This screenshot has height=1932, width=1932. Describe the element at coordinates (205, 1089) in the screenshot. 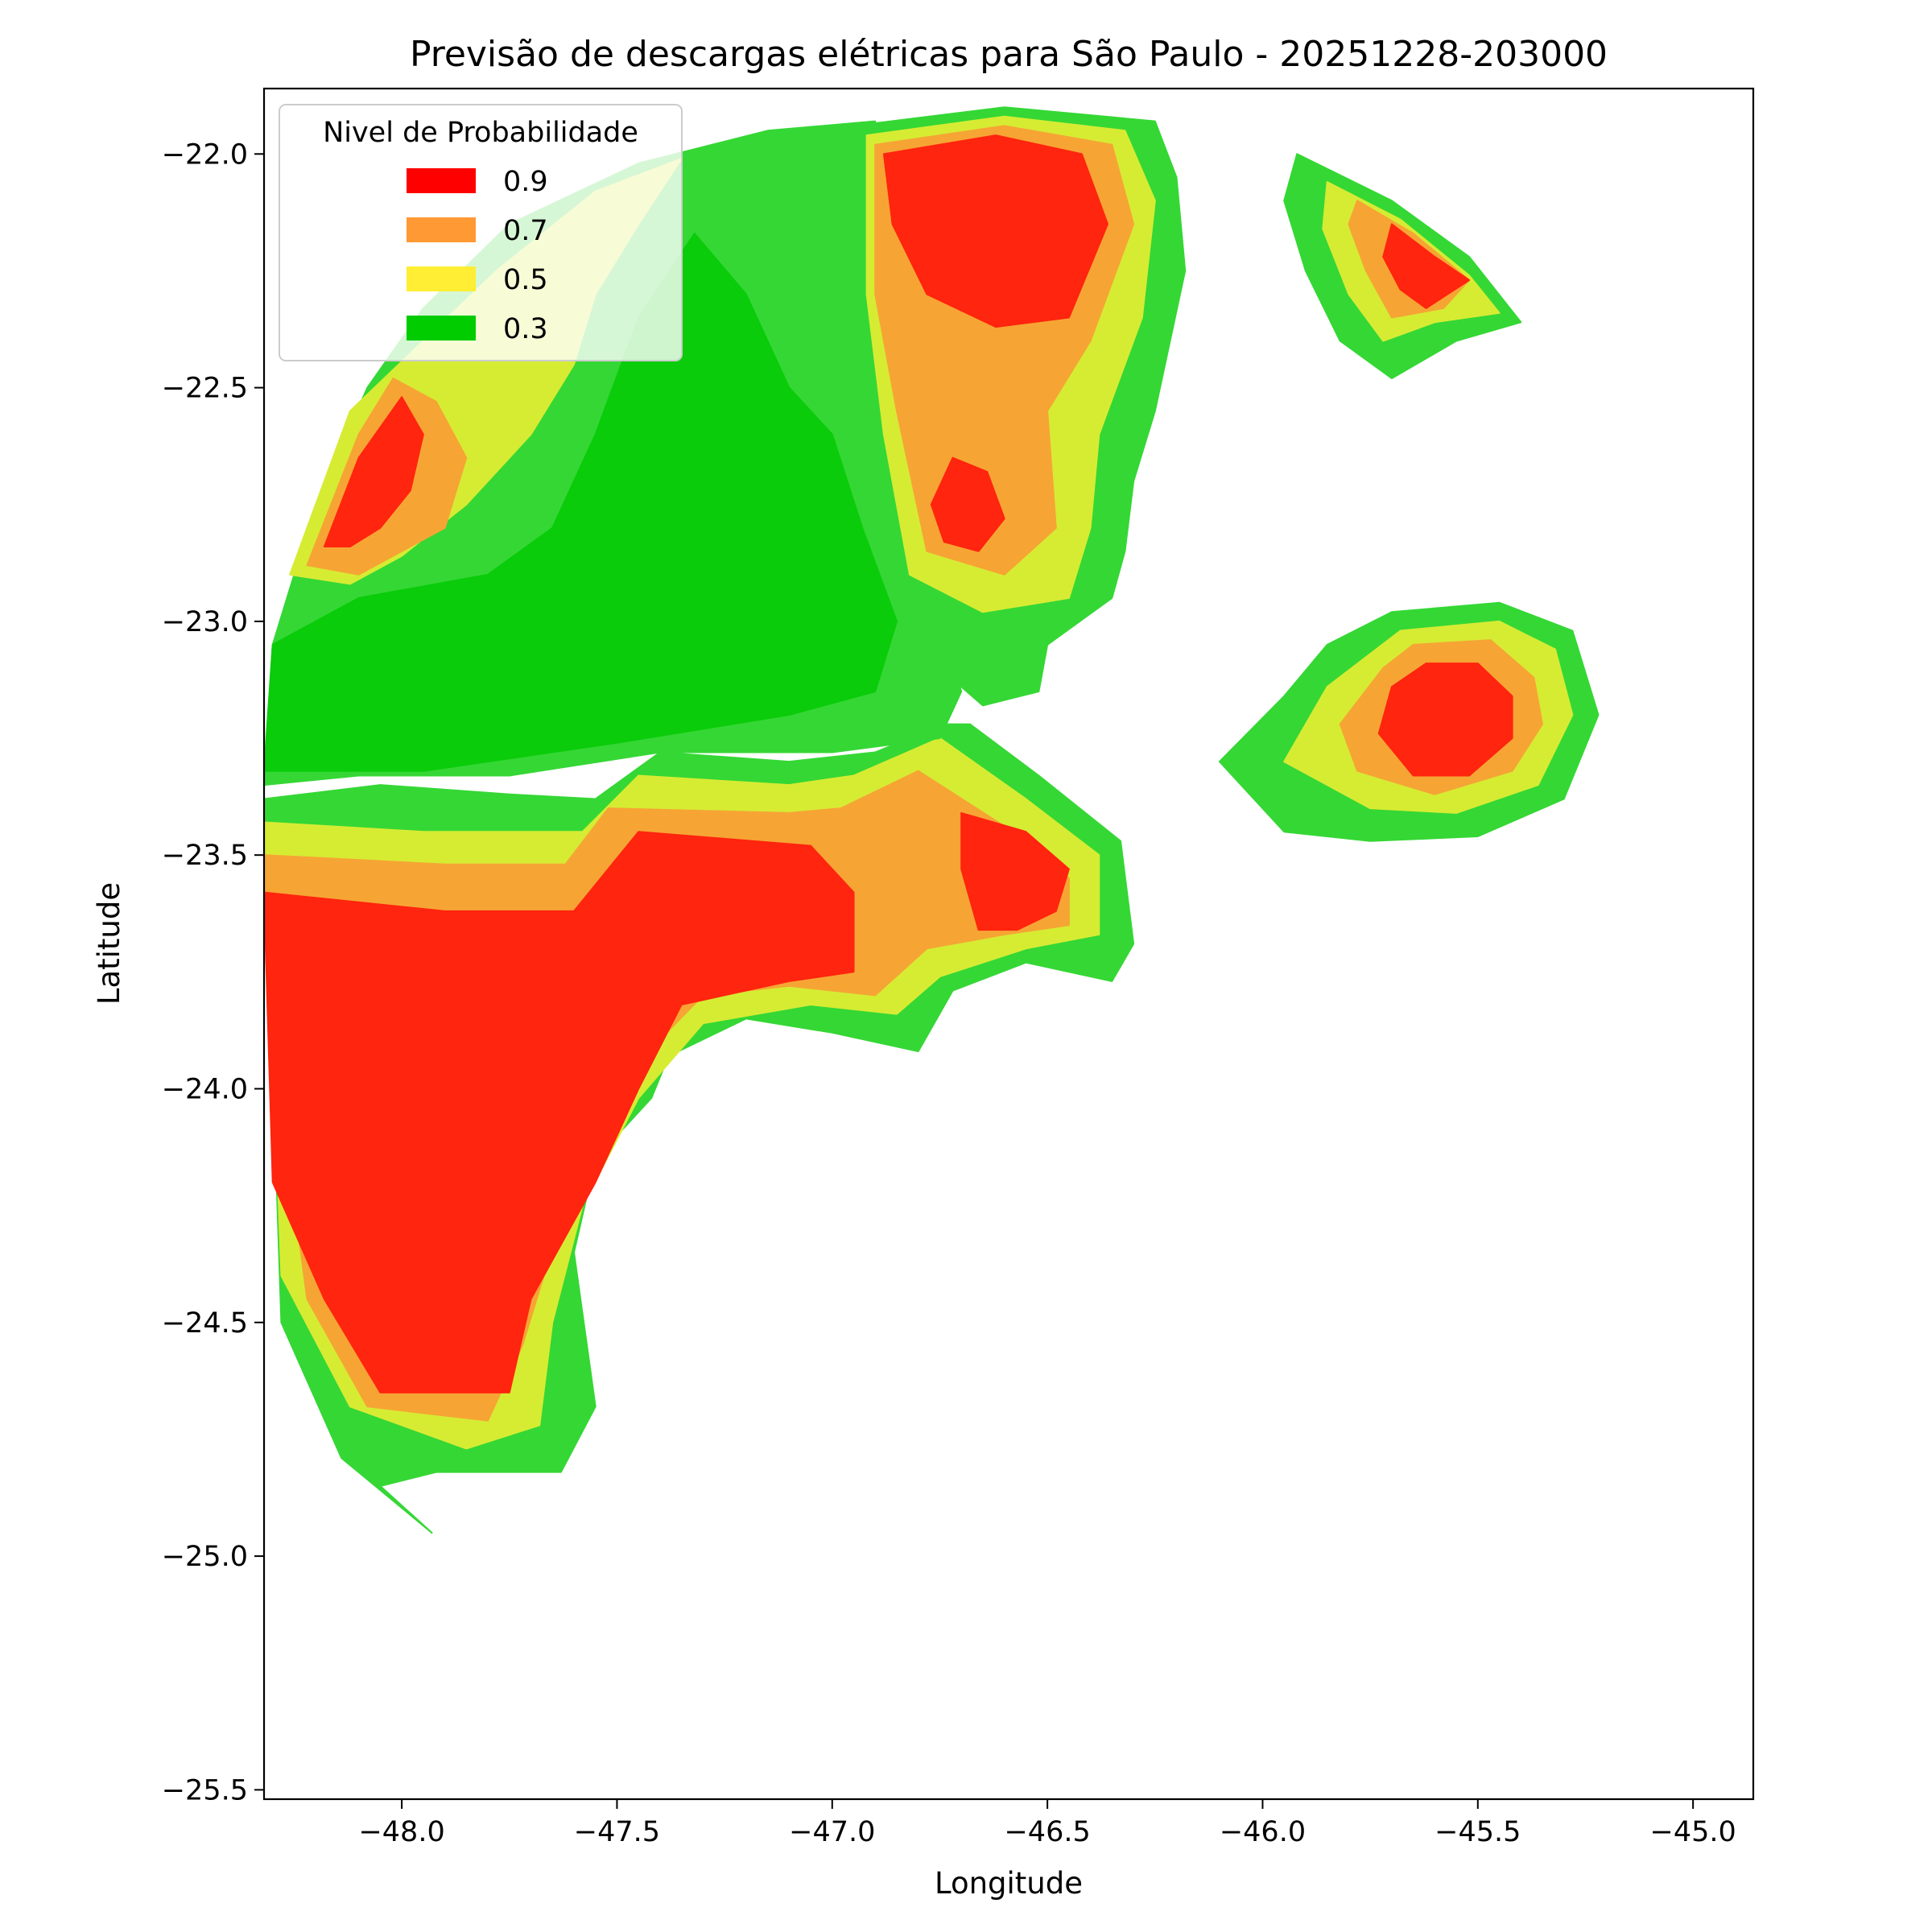

I see `y-tick-label: −24.0` at that location.